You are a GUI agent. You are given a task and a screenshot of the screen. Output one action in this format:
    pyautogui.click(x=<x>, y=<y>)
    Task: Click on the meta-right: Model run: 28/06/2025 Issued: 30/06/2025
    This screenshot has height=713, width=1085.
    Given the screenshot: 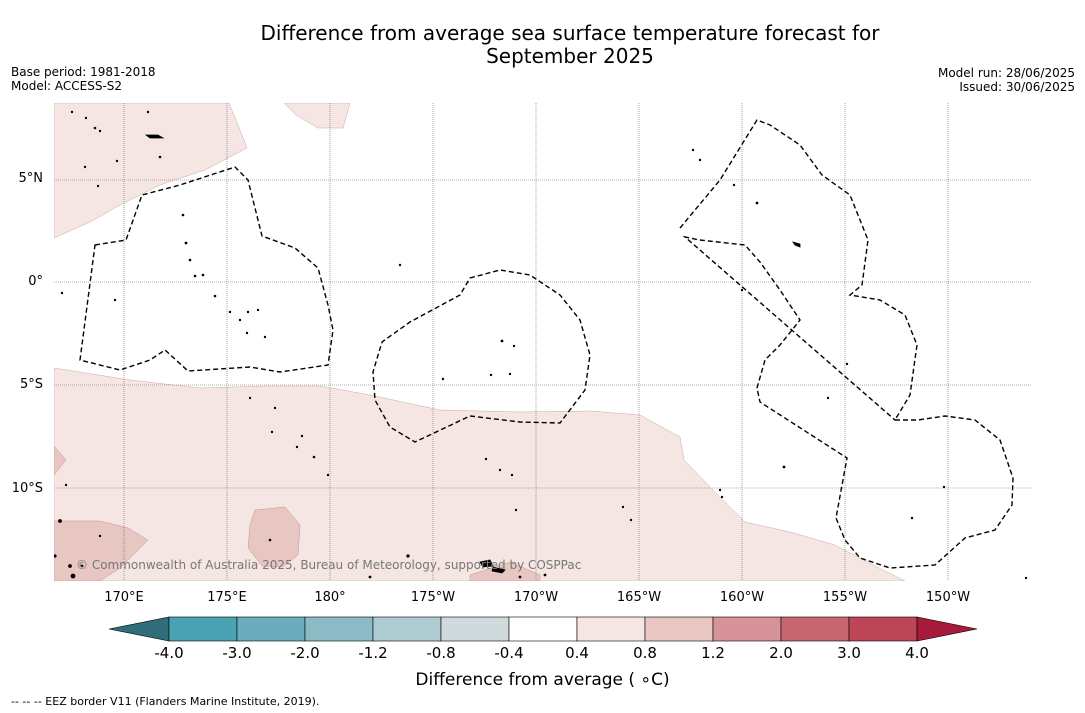 What is the action you would take?
    pyautogui.click(x=1006, y=80)
    